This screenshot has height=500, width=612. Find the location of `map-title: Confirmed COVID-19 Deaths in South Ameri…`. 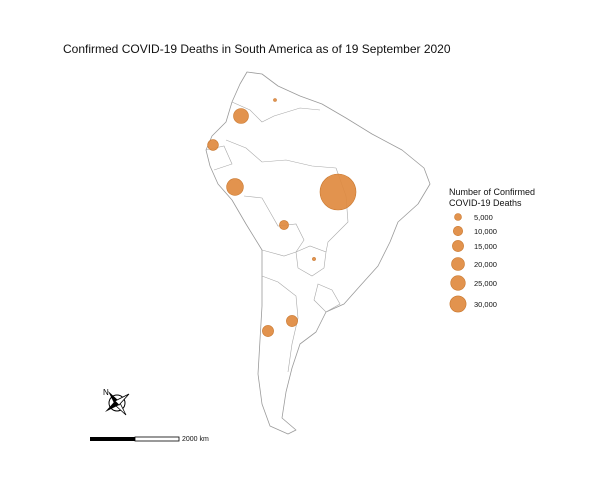

map-title: Confirmed COVID-19 Deaths in South Ameri… is located at coordinates (257, 49).